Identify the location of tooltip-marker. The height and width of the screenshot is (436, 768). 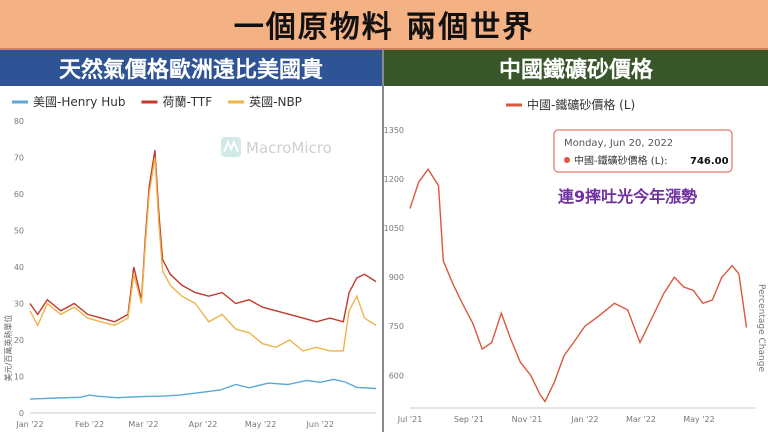
(567, 160).